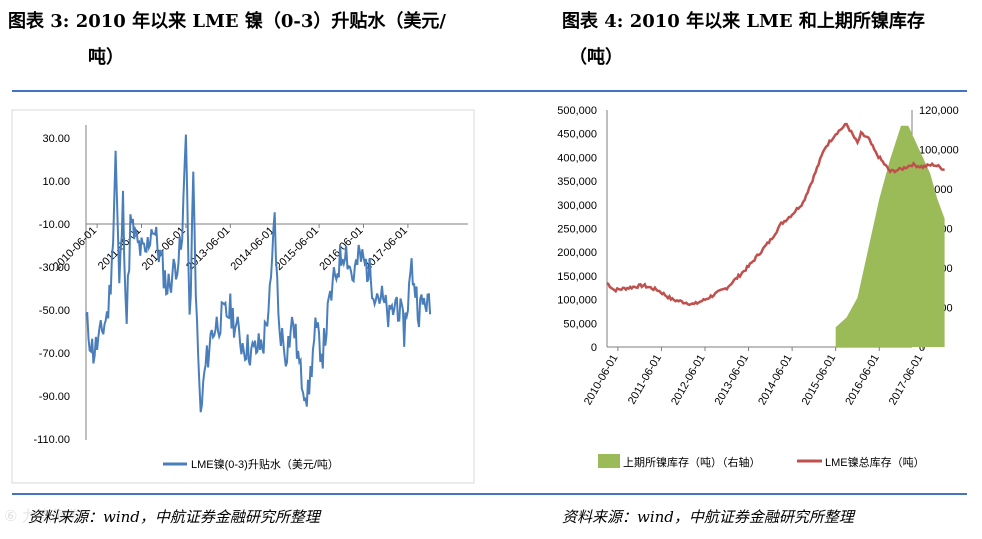 This screenshot has width=982, height=539. I want to click on chart4-left-tick: 350,000, so click(577, 182).